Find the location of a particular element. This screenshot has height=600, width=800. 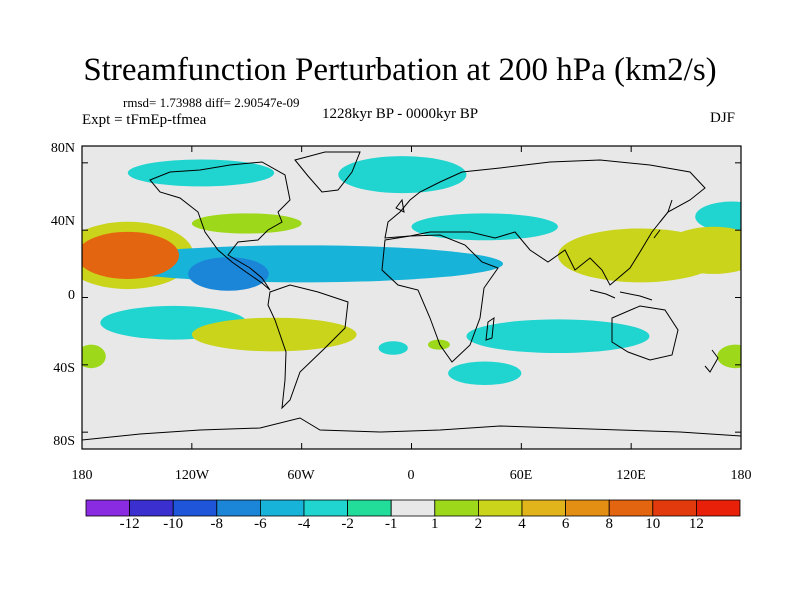

coastline-madagascar is located at coordinates (490, 328).